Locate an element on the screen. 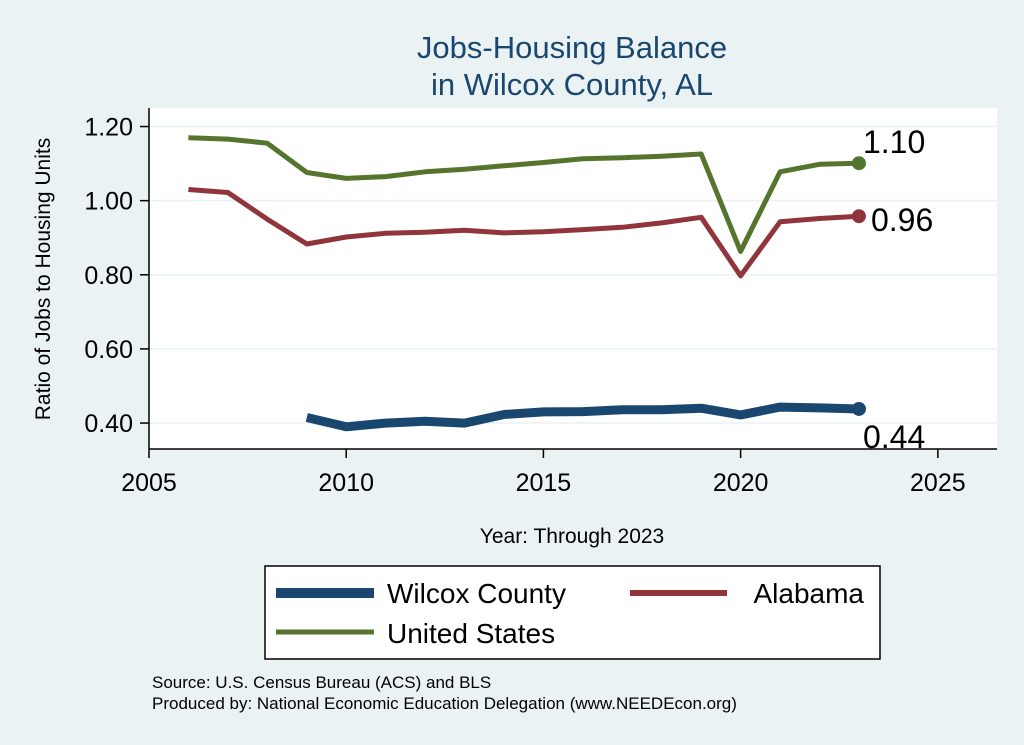 The image size is (1024, 745). y-tick-label: 1.00 is located at coordinates (108, 202).